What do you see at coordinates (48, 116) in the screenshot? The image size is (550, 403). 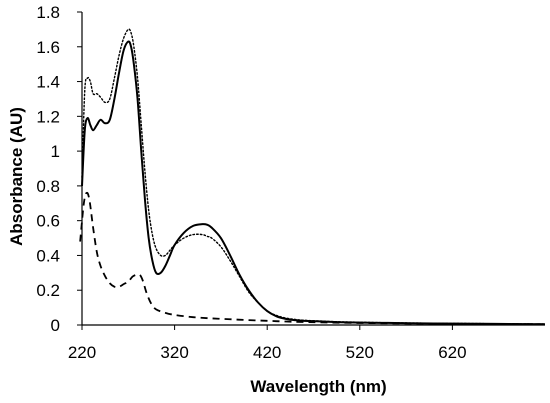 I see `y-tick-label: 1.2` at bounding box center [48, 116].